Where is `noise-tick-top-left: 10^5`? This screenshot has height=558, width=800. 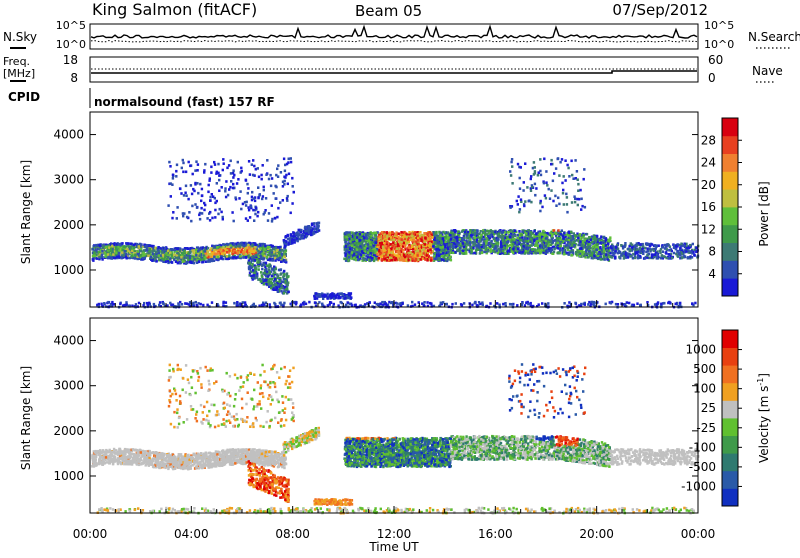
noise-tick-top-left: 10^5 is located at coordinates (71, 25).